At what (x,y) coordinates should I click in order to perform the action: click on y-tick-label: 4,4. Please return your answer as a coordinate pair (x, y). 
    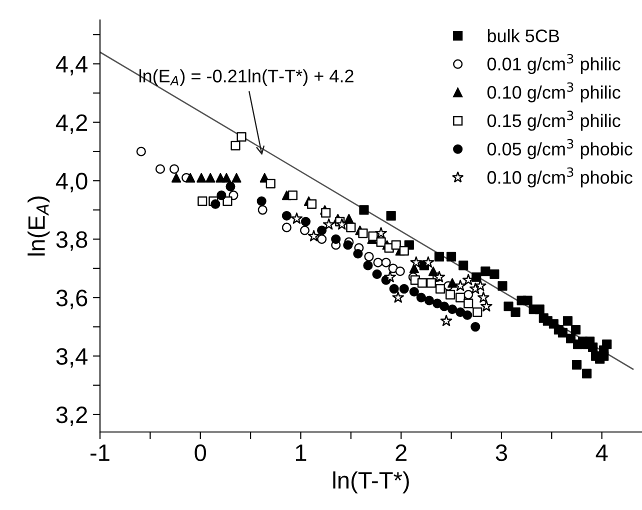
    Looking at the image, I should click on (72, 66).